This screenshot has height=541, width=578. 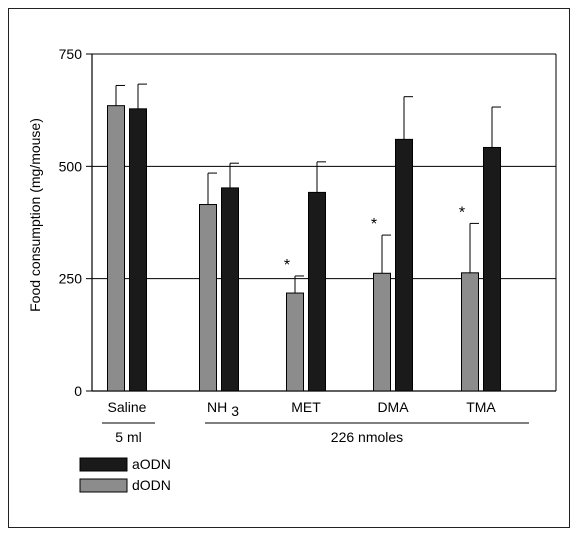 I want to click on x-tick-label: DMA, so click(x=393, y=407).